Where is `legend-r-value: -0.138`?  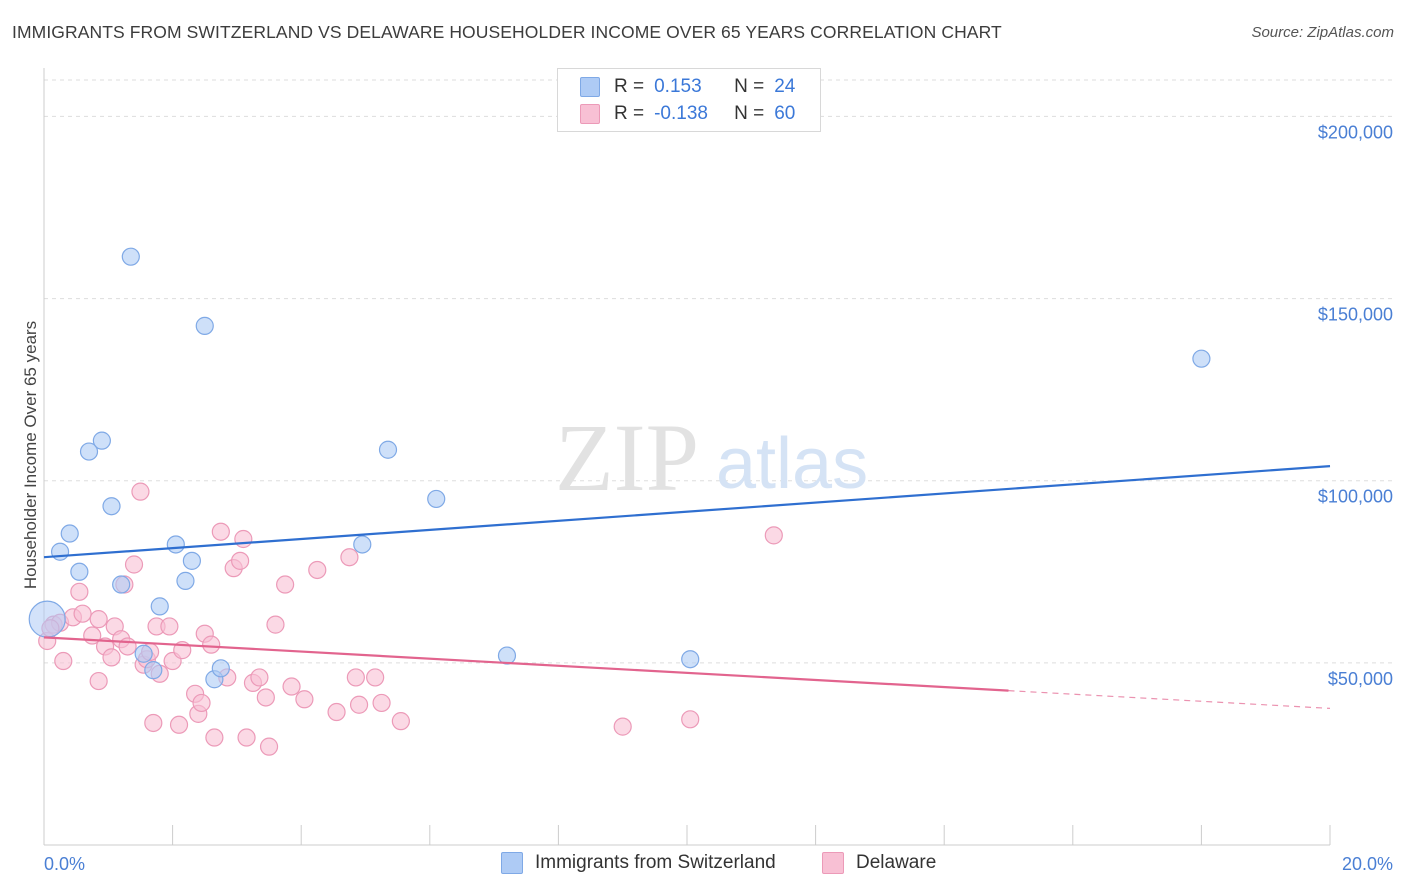
legend-r-value: -0.138 is located at coordinates (681, 113).